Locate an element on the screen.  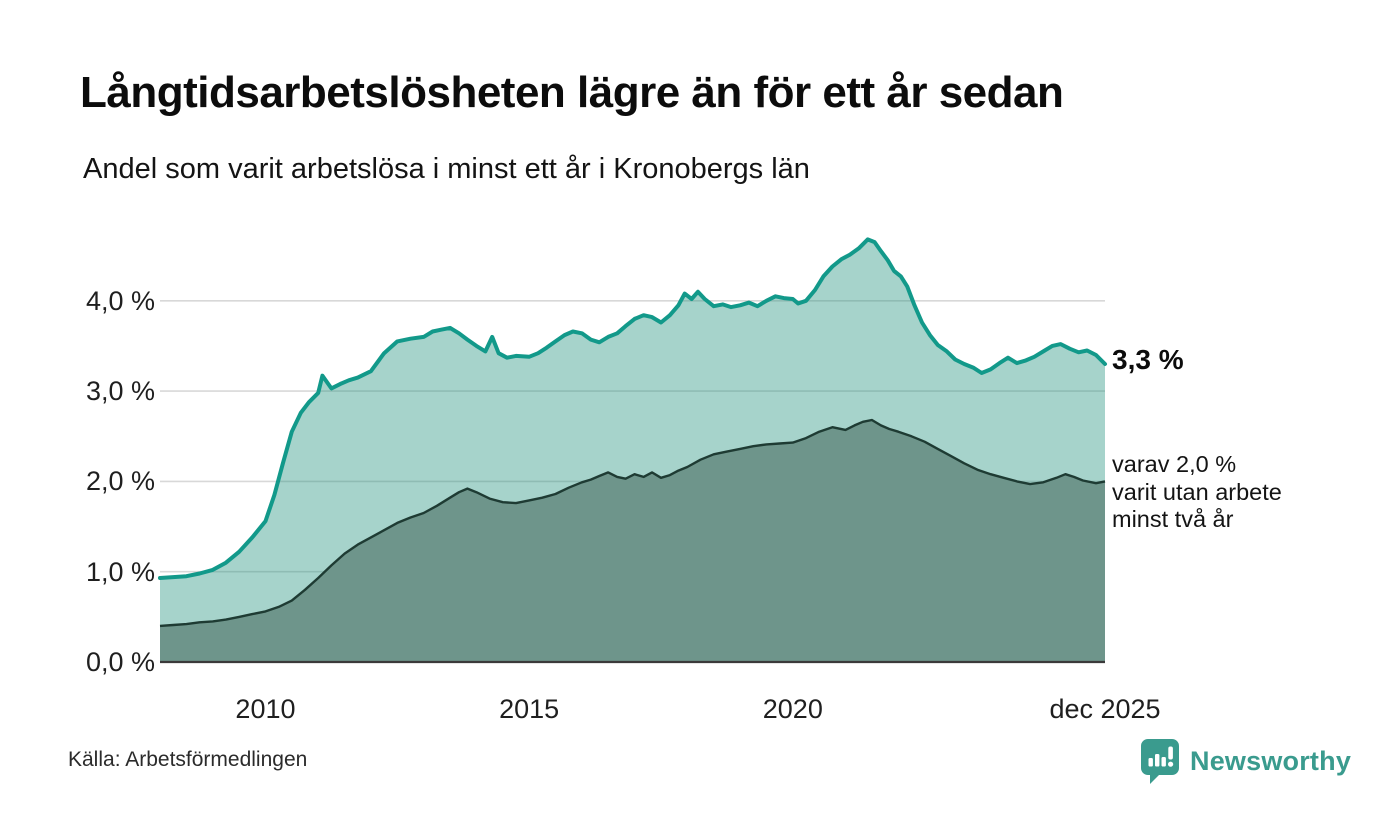
latest-total-value-label: 3,3 % is located at coordinates (1148, 359).